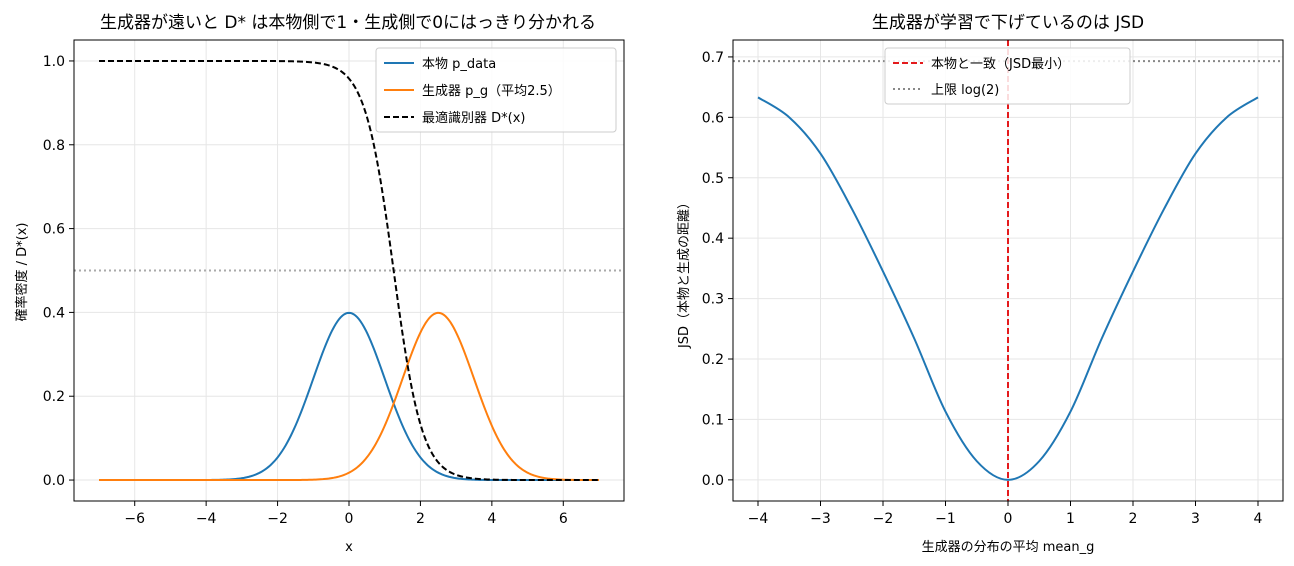  What do you see at coordinates (348, 23) in the screenshot?
I see `left-chart-title: 生成器が遠いと D* は本物側で1・生成側で0にはっきり分かれる` at bounding box center [348, 23].